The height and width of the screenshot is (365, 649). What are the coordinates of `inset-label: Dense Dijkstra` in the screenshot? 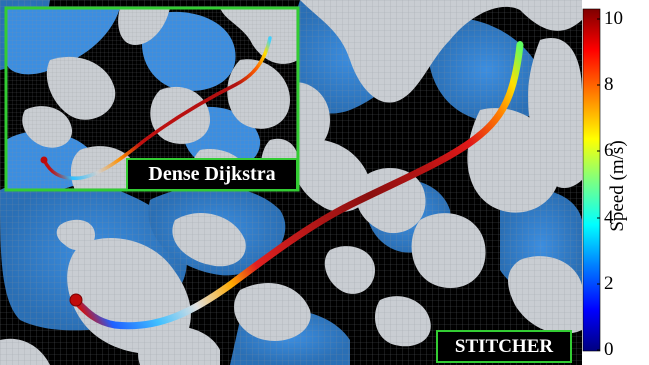 It's located at (212, 174).